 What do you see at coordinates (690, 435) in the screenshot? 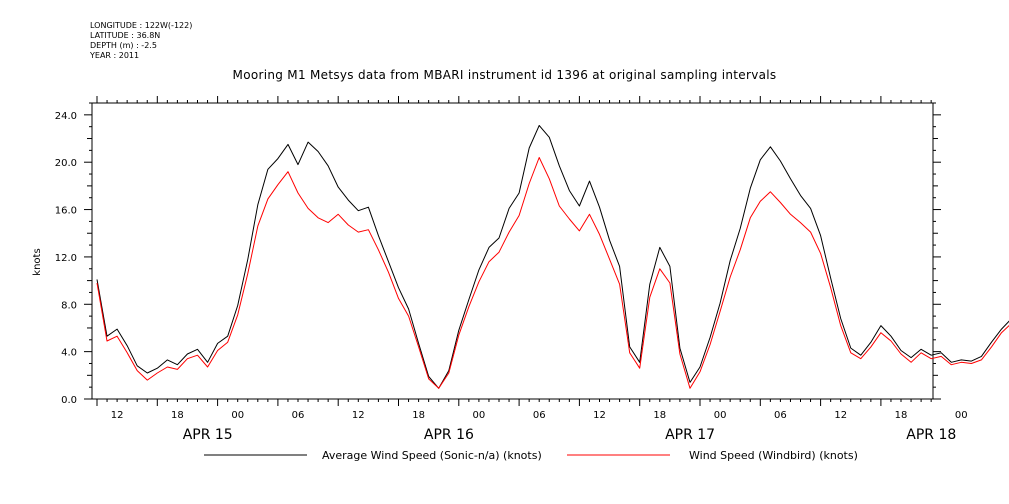
I see `x-day-label: APR 17` at bounding box center [690, 435].